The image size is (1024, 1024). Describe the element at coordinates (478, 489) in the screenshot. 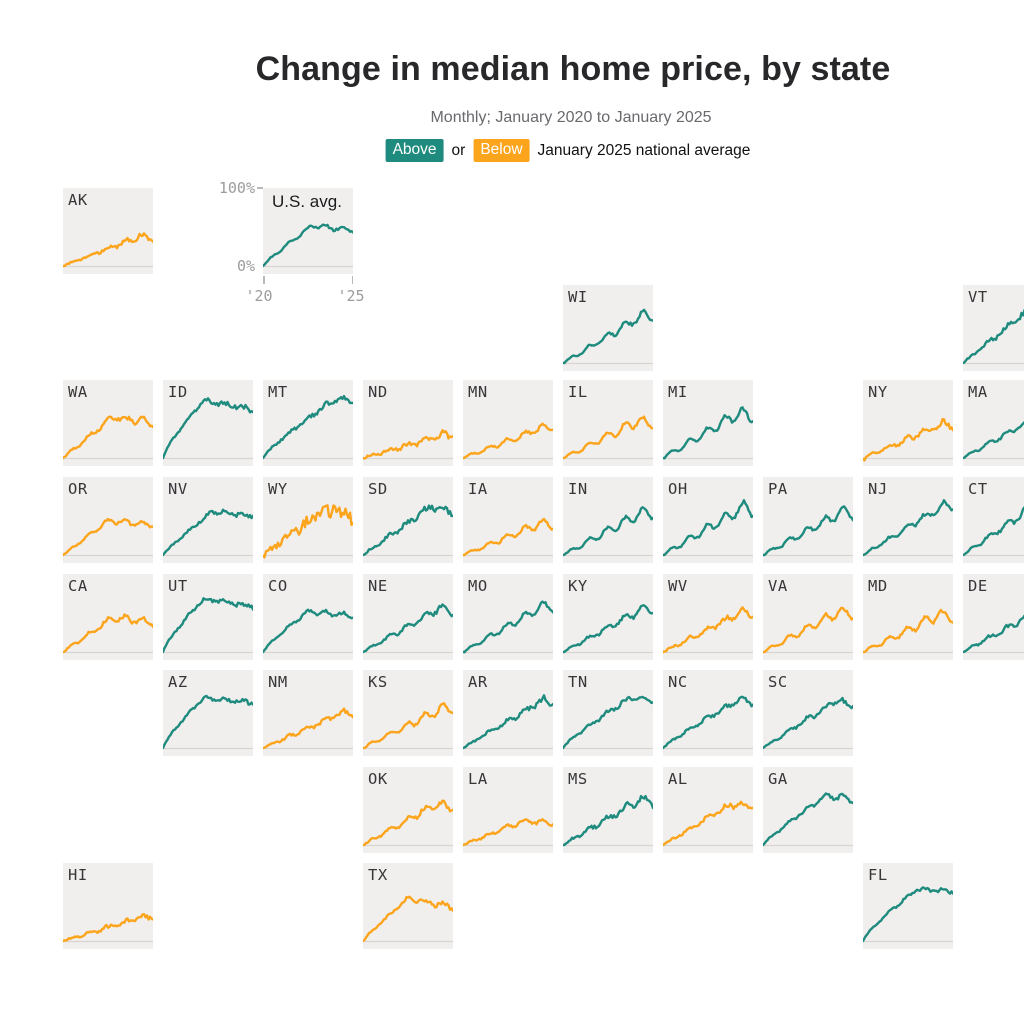

I see `state-label: IA` at that location.